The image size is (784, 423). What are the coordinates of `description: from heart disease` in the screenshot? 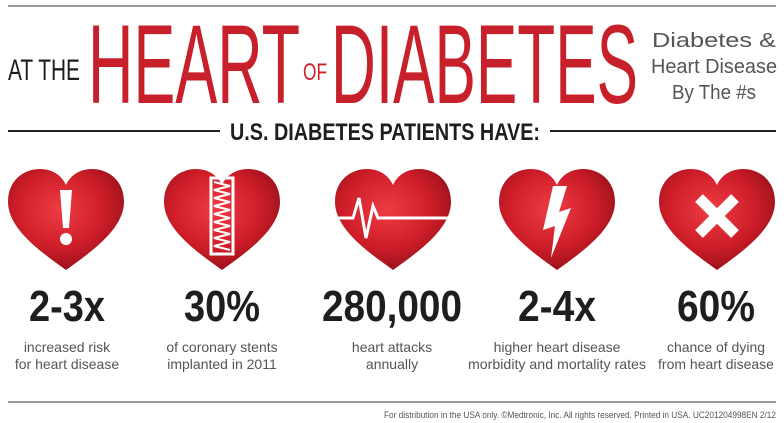 It's located at (716, 364).